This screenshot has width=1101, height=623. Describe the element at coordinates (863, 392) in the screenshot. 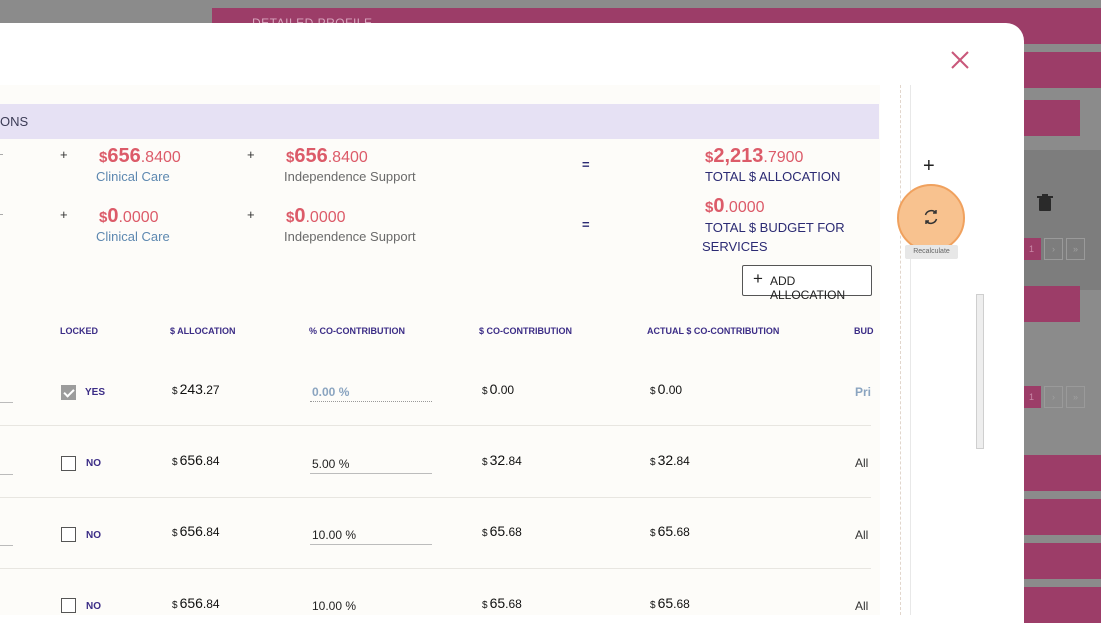

I see `budget-value: Pri` at that location.